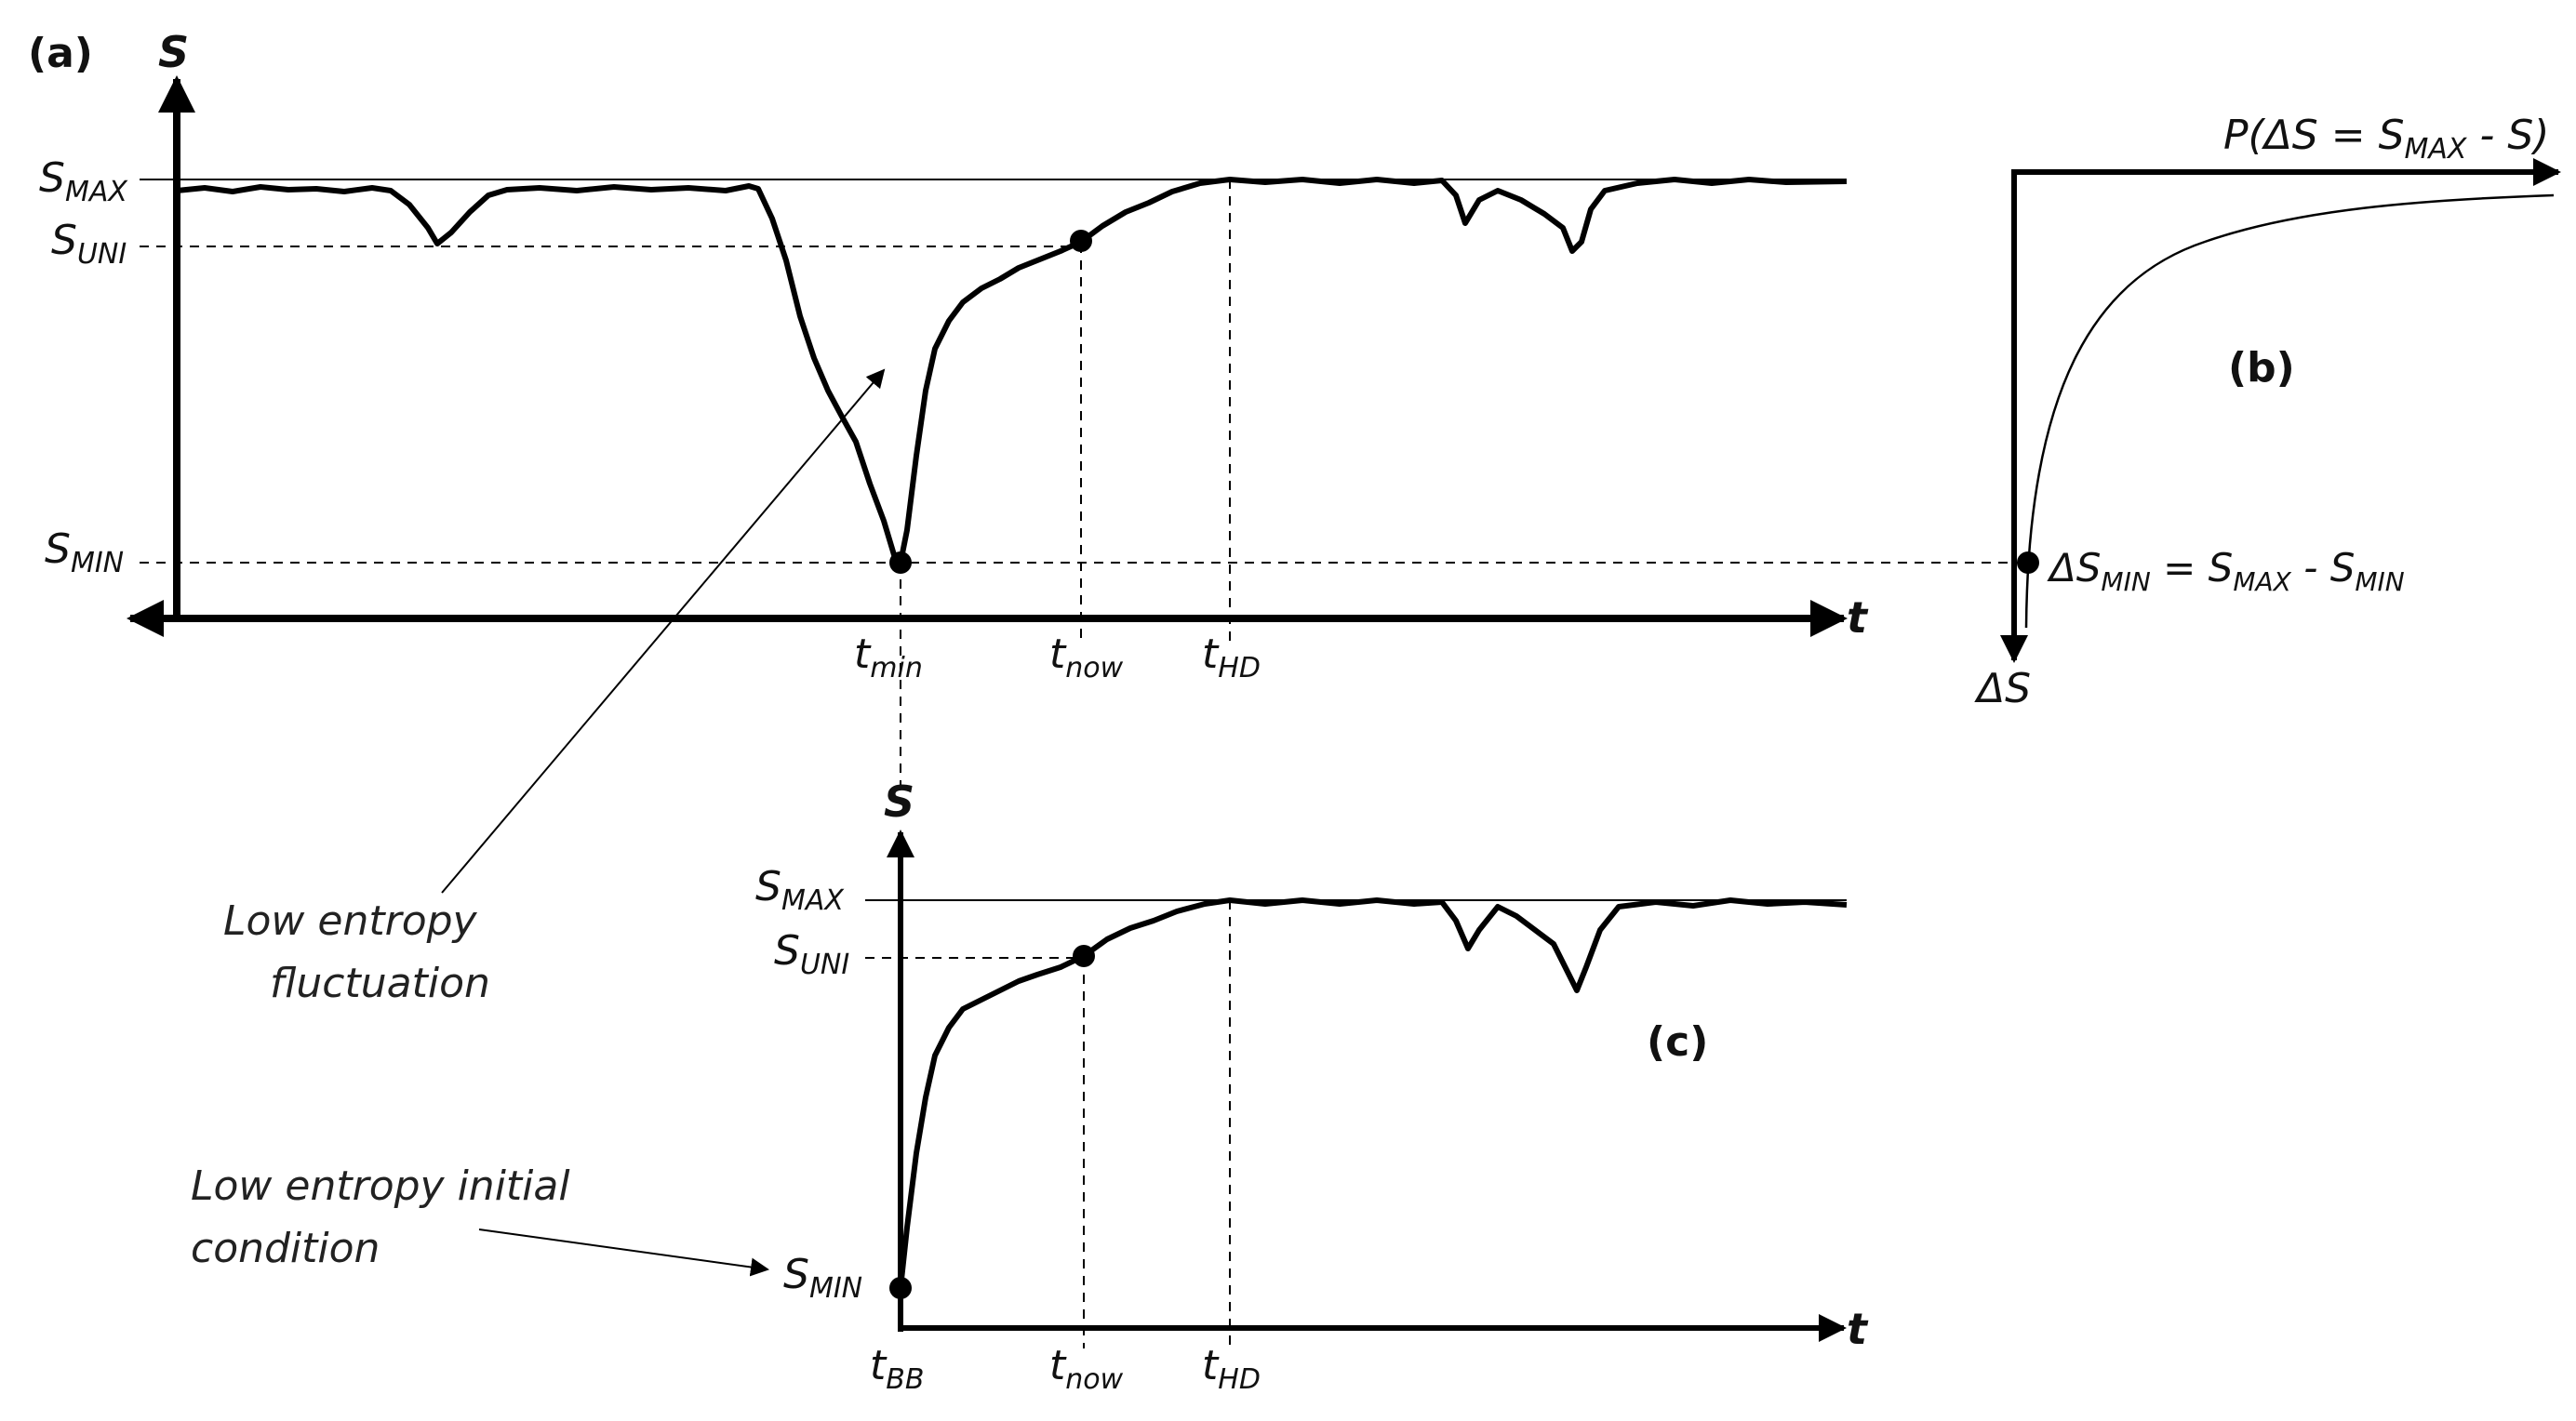 The image size is (2576, 1421). I want to click on panel-c-y-axis-label: S, so click(899, 802).